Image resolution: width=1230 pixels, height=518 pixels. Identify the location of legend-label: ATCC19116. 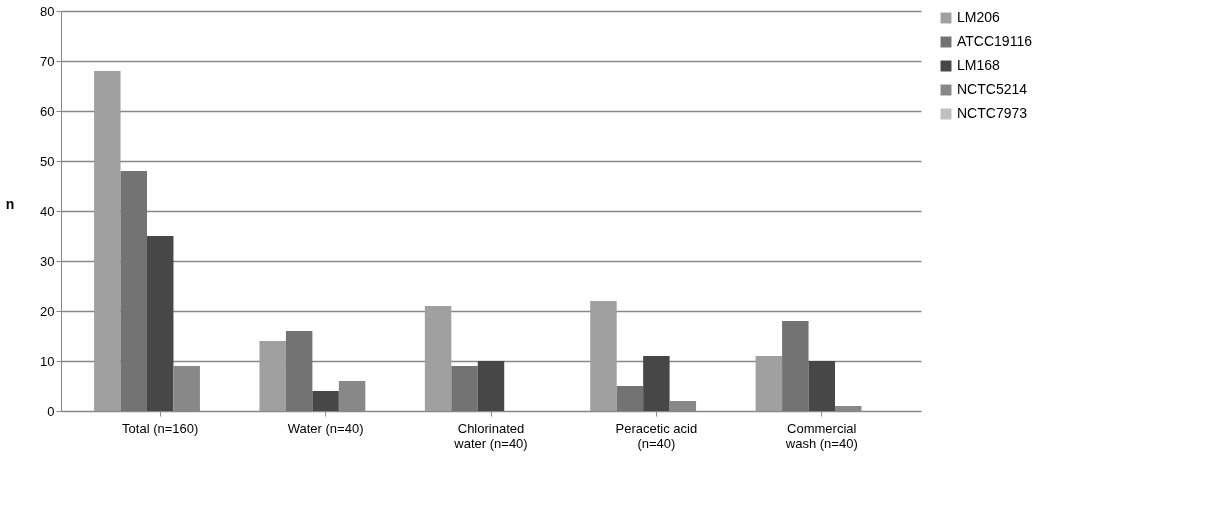
(995, 41).